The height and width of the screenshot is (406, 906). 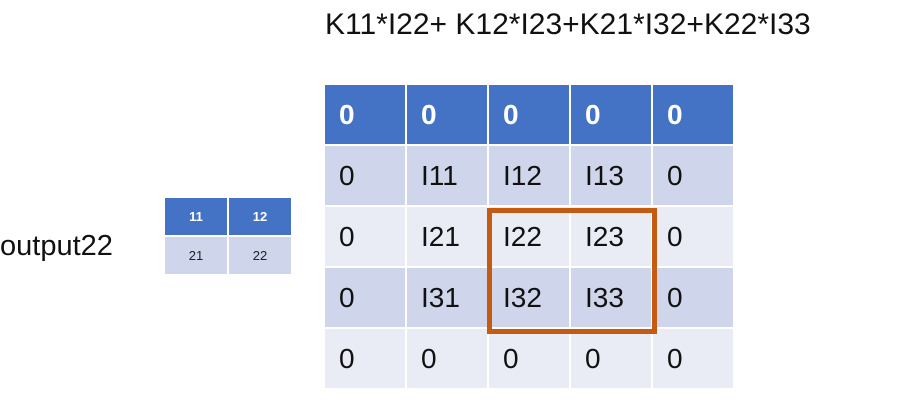 What do you see at coordinates (611, 236) in the screenshot?
I see `grid-cell: I23` at bounding box center [611, 236].